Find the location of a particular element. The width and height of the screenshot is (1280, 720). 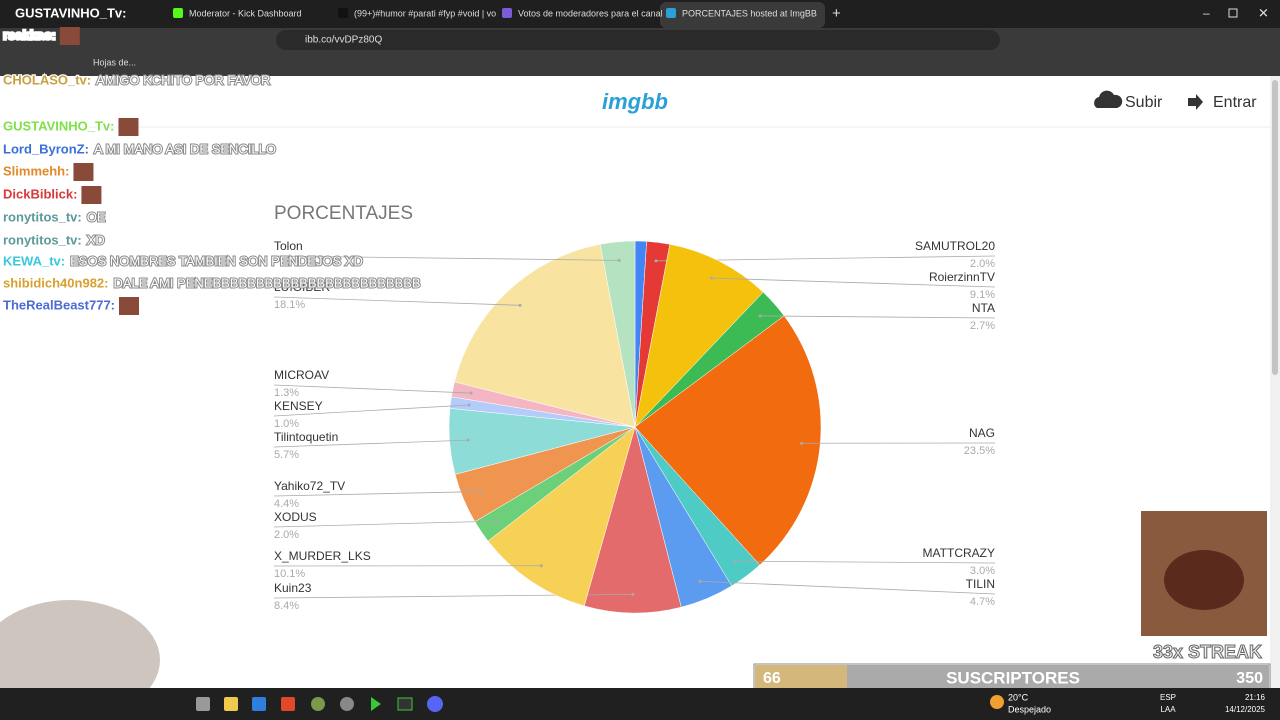

minimize: – is located at coordinates (1206, 13).